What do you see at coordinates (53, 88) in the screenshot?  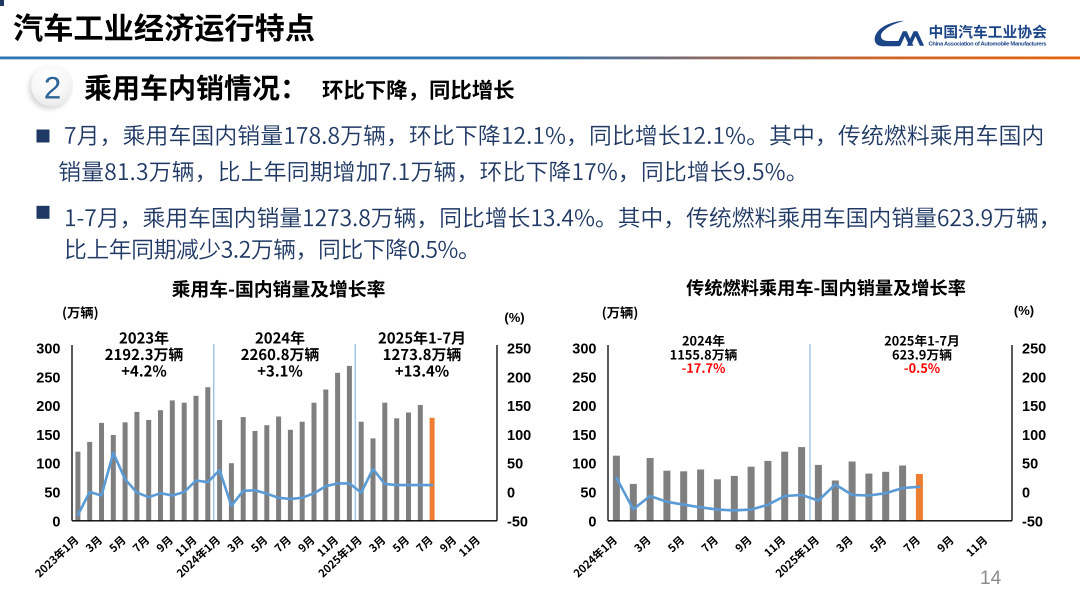 I see `svg-text: 2` at bounding box center [53, 88].